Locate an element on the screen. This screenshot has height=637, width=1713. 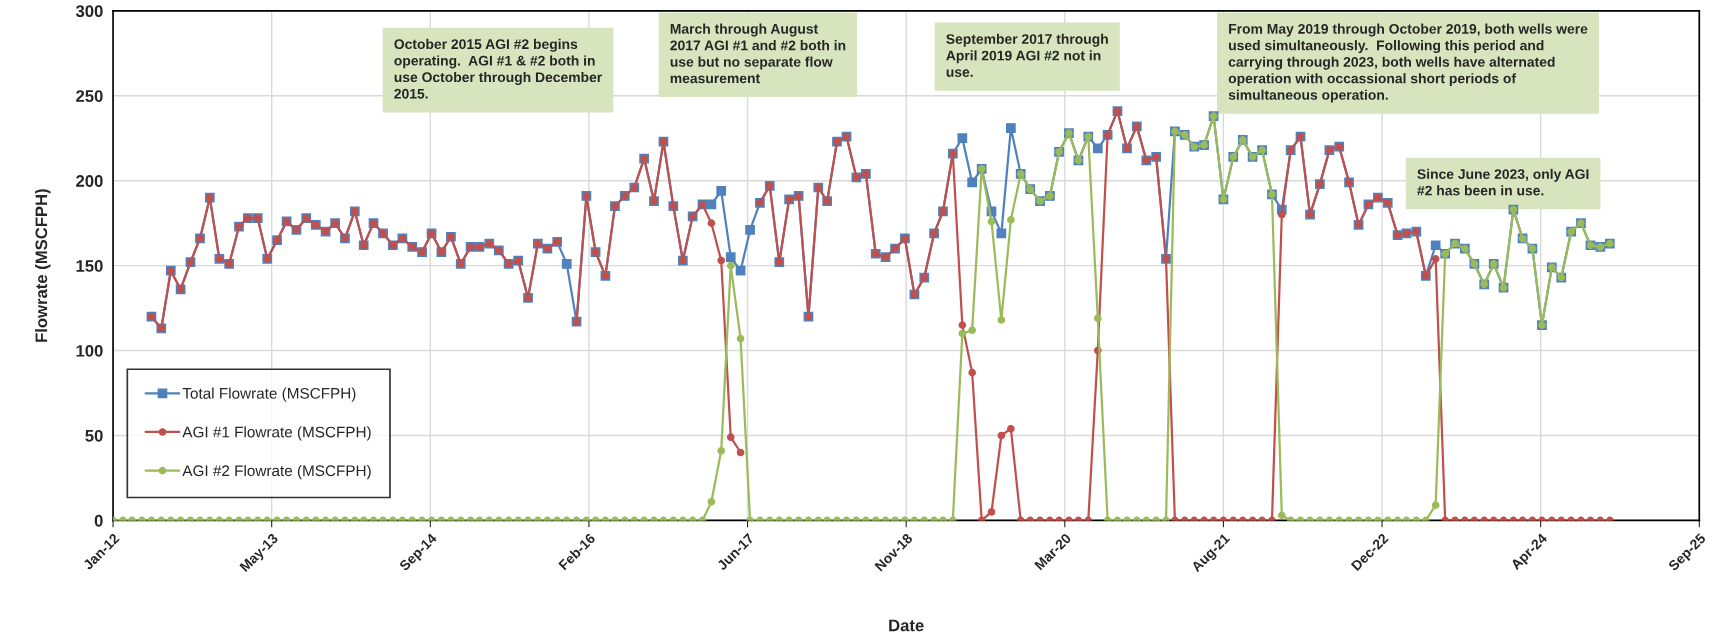
y-tick-label: 150 is located at coordinates (89, 266).